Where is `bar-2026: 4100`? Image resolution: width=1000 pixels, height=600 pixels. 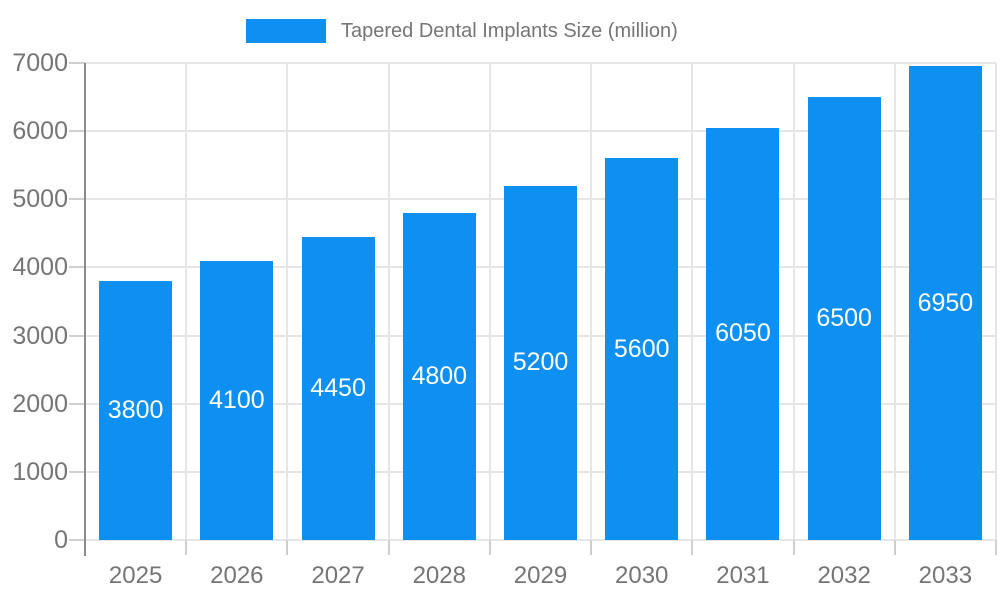
bar-2026: 4100 is located at coordinates (237, 400).